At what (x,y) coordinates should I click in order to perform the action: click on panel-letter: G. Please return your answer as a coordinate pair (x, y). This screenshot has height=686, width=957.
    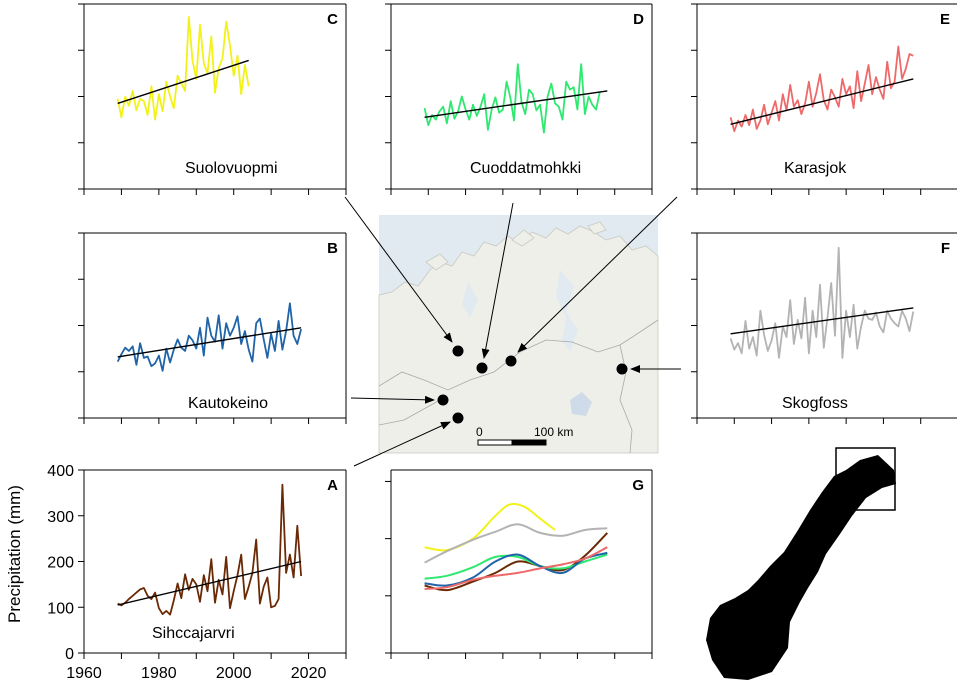
    Looking at the image, I should click on (638, 485).